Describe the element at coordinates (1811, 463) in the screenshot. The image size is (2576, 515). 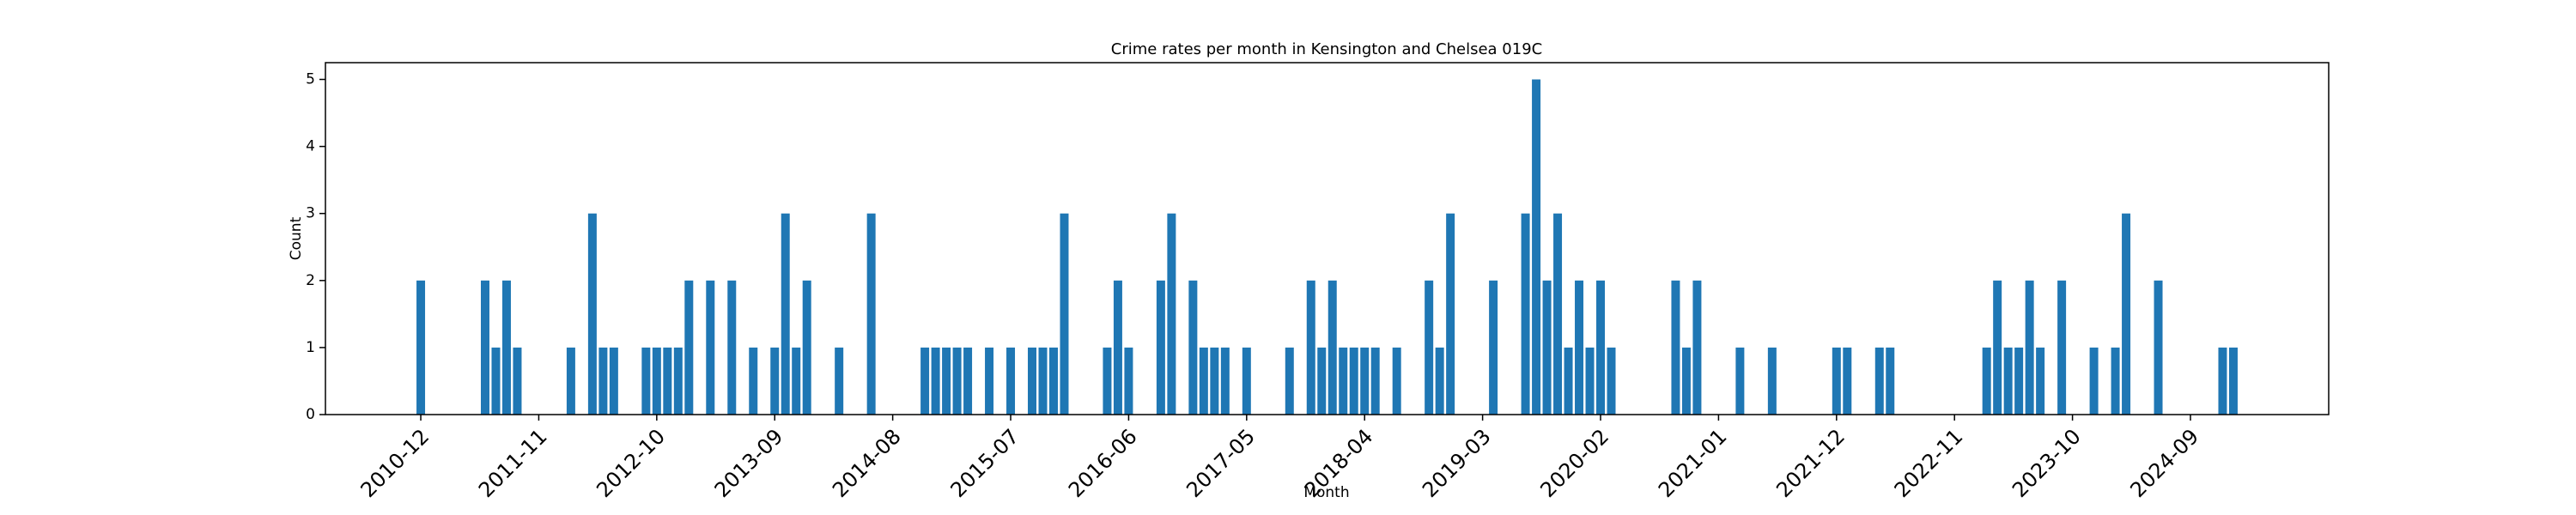
I see `x-tick-label: 2021-12` at that location.